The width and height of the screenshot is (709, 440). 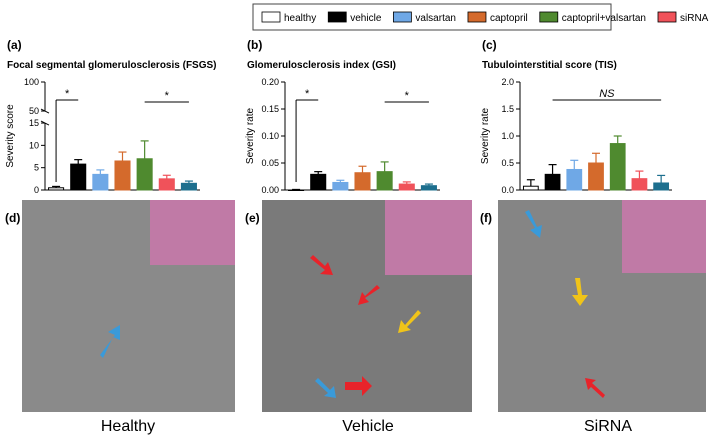 What do you see at coordinates (270, 163) in the screenshot?
I see `y-tick-label: 0.05` at bounding box center [270, 163].